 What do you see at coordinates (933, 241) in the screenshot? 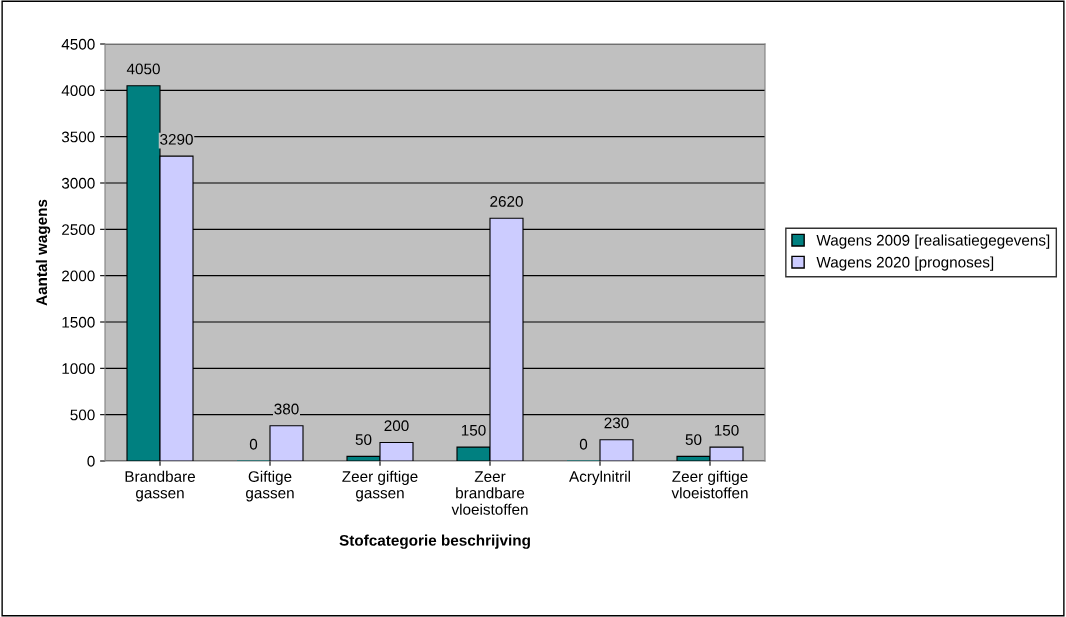
I see `legend-label: Wagens 2009 [realisatiegegevens]` at bounding box center [933, 241].